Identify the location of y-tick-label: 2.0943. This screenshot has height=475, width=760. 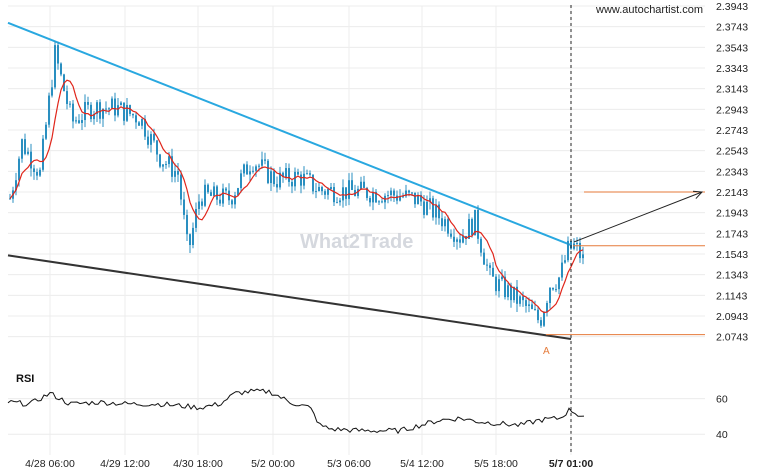
(732, 317).